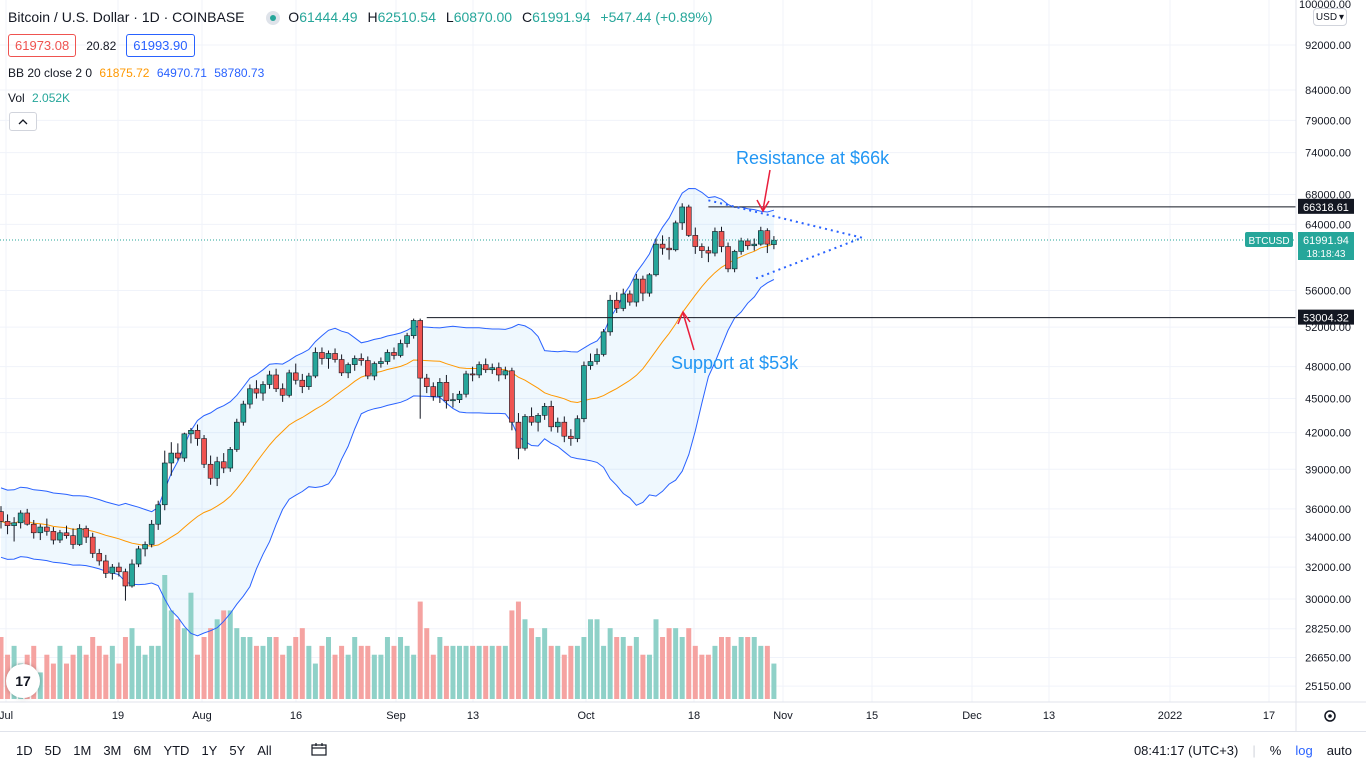 Image resolution: width=1366 pixels, height=768 pixels. I want to click on time-tick-label: Sep, so click(396, 716).